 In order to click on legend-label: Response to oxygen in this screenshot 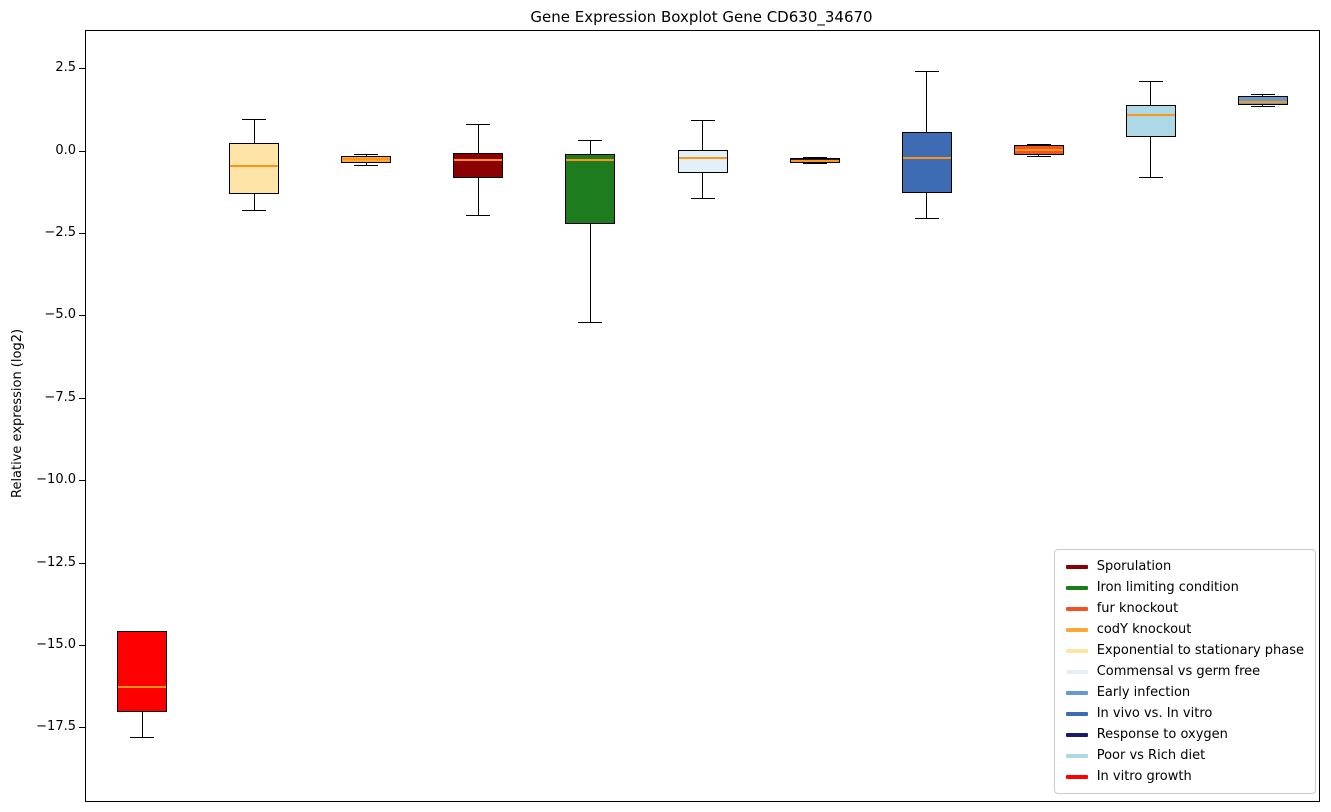, I will do `click(1162, 734)`.